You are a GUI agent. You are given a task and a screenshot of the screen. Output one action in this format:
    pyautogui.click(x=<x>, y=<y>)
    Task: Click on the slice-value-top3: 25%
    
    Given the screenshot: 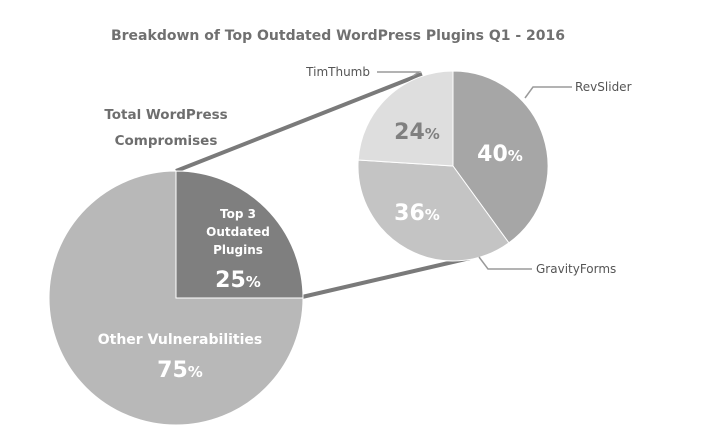 What is the action you would take?
    pyautogui.click(x=238, y=280)
    